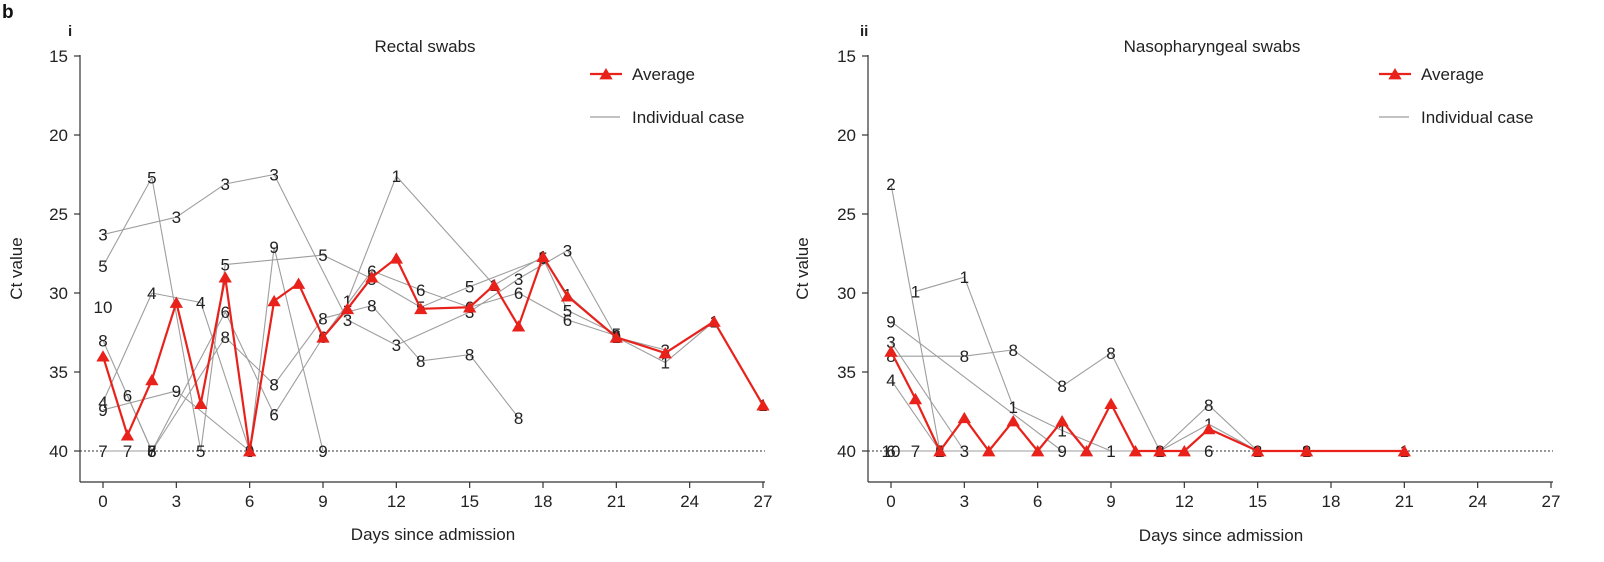  Describe the element at coordinates (103, 307) in the screenshot. I see `individual-case-marker-10: 10` at that location.